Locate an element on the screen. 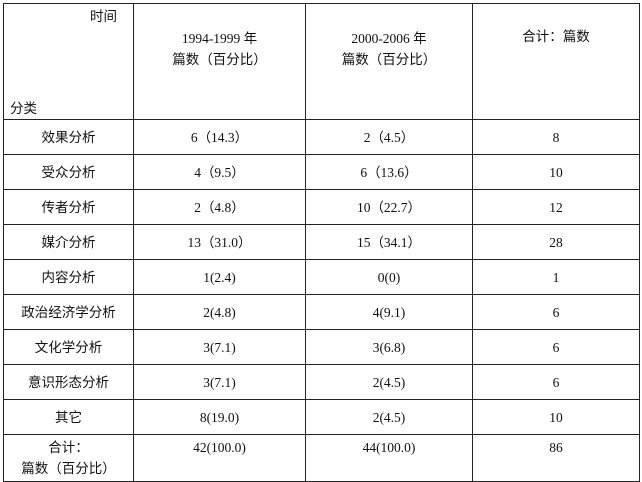  category-cell: 传者分析 is located at coordinates (68, 207).